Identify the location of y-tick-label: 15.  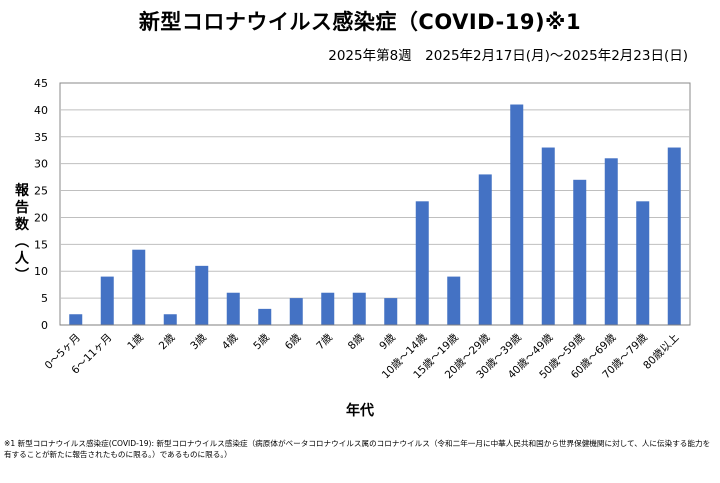
(41, 244).